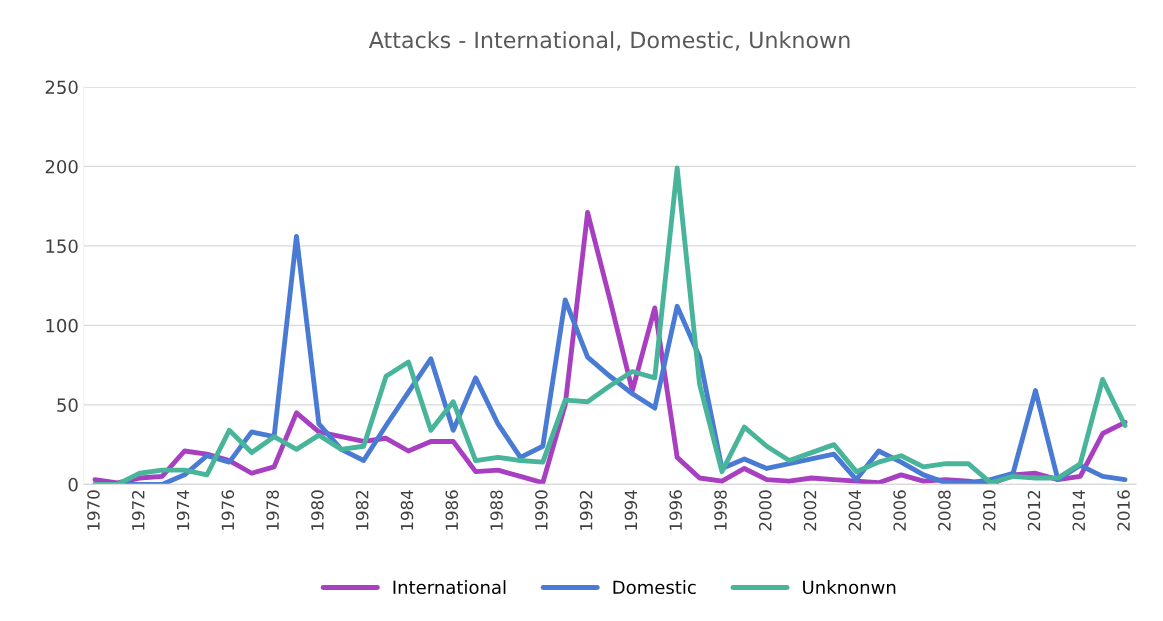 Image resolution: width=1163 pixels, height=621 pixels. I want to click on x-tick-label: 2002, so click(810, 510).